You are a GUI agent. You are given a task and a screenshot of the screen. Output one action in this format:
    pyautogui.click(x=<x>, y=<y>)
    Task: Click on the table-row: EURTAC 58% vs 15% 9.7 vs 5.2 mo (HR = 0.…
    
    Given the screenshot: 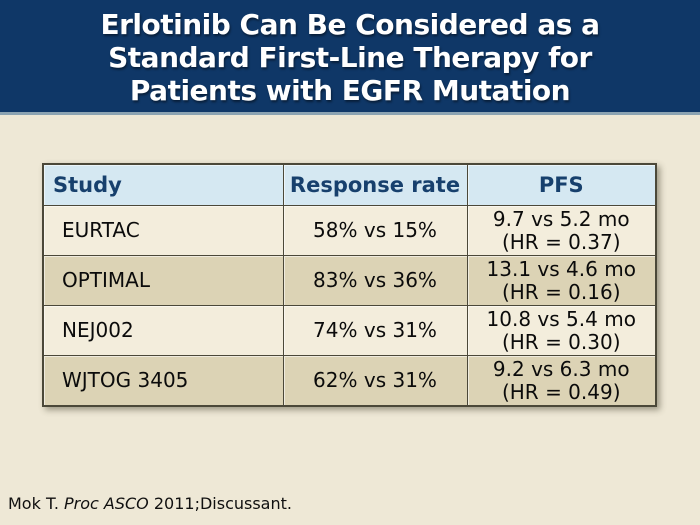 What is the action you would take?
    pyautogui.click(x=349, y=230)
    